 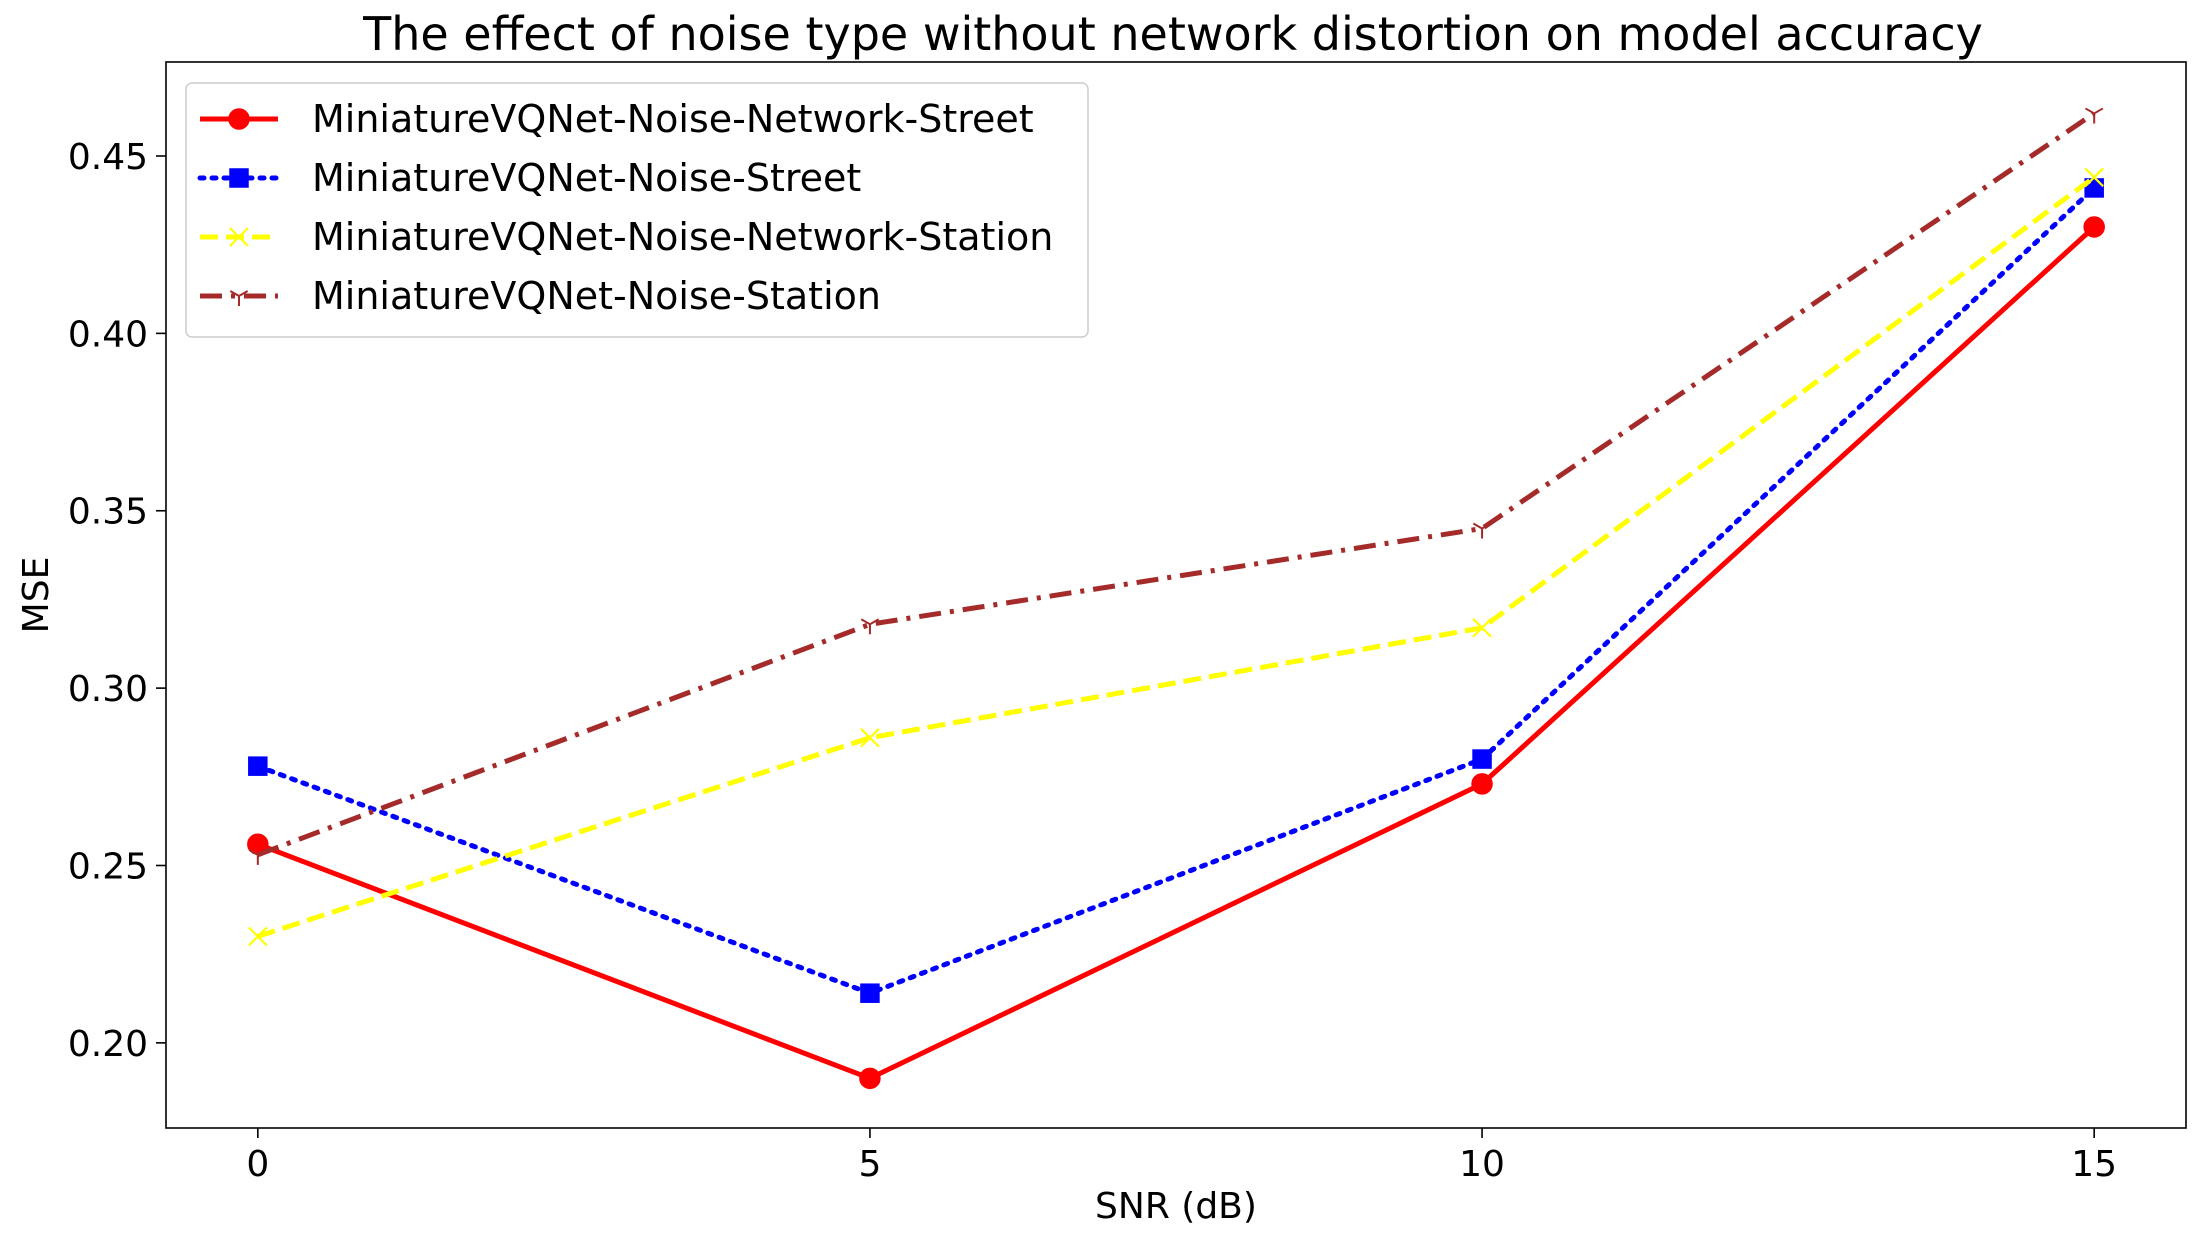 What do you see at coordinates (108, 689) in the screenshot?
I see `y-tick-label: 0.30` at bounding box center [108, 689].